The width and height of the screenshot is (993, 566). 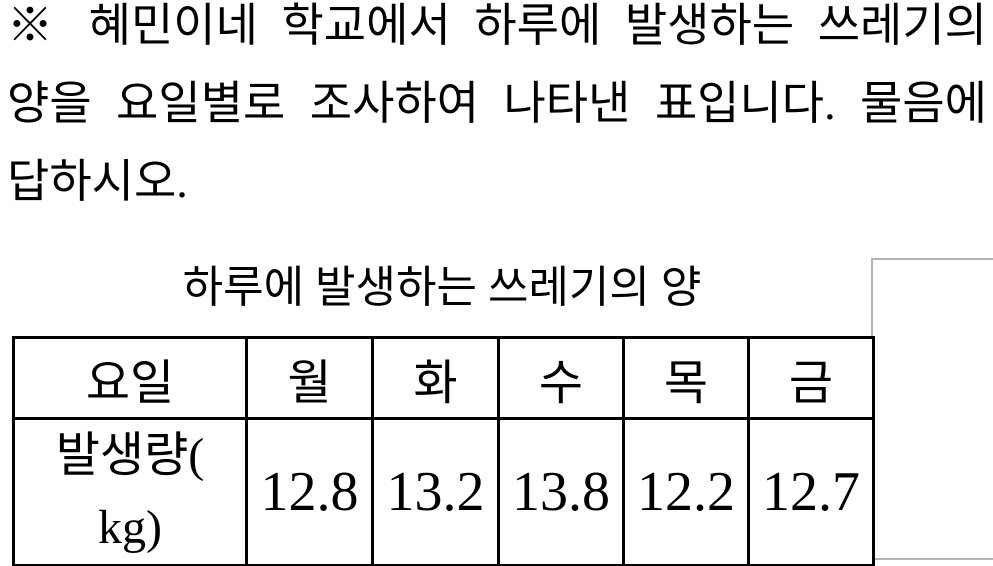 What do you see at coordinates (435, 378) in the screenshot?
I see `header-cell-tue: 화` at bounding box center [435, 378].